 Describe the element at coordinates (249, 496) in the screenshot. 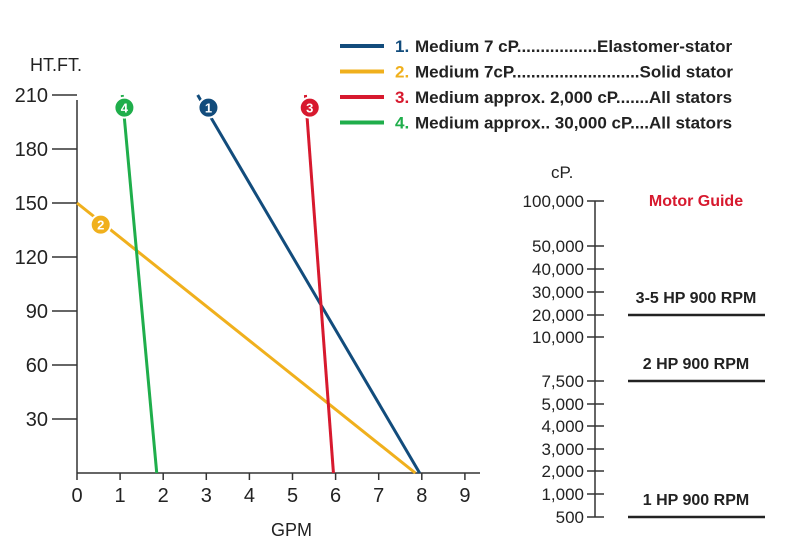

I see `x-tick-label: 4` at that location.